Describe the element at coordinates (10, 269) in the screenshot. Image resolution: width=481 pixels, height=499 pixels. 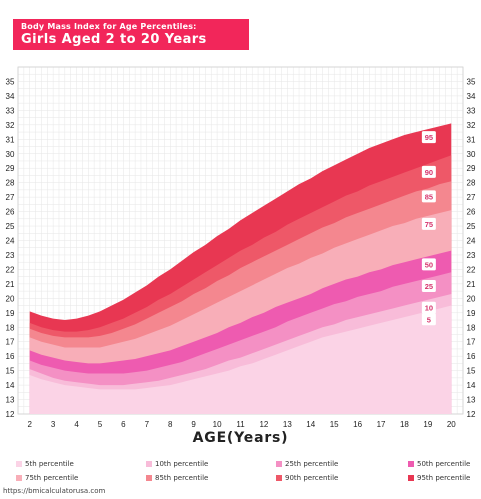
I see `y-tick-label-left: 22` at that location.